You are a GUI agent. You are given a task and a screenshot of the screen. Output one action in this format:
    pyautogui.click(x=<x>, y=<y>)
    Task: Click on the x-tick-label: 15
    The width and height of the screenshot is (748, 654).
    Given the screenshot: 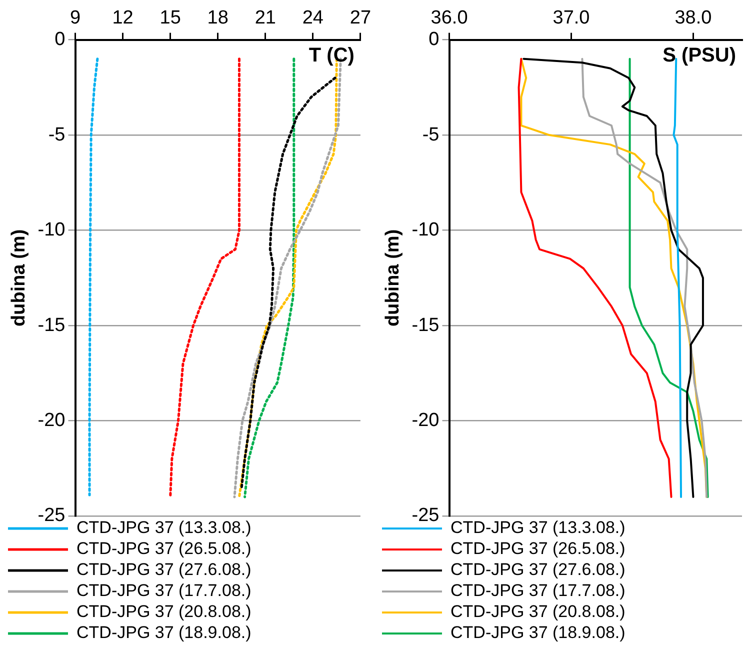 What is the action you would take?
    pyautogui.click(x=170, y=18)
    